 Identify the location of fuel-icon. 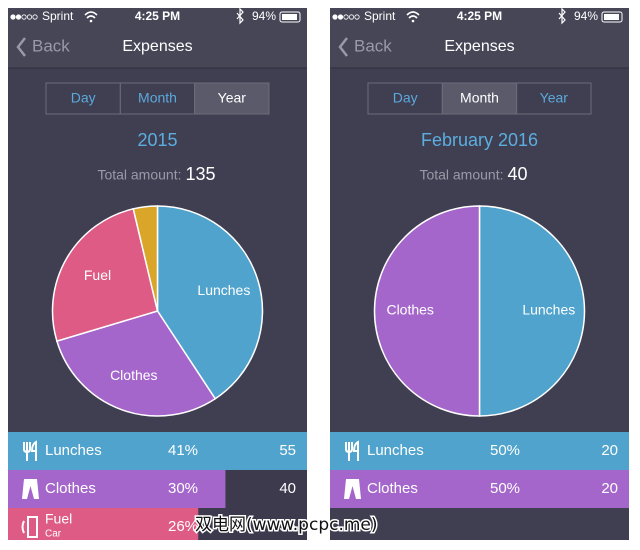
(29, 527).